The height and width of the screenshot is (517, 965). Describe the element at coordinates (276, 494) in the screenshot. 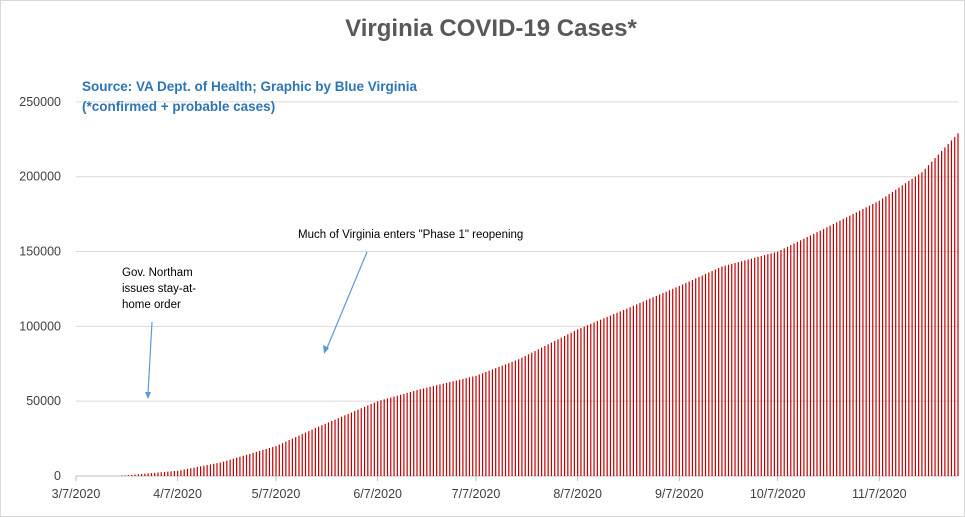

I see `x-tick-label: 5/7/2020` at that location.